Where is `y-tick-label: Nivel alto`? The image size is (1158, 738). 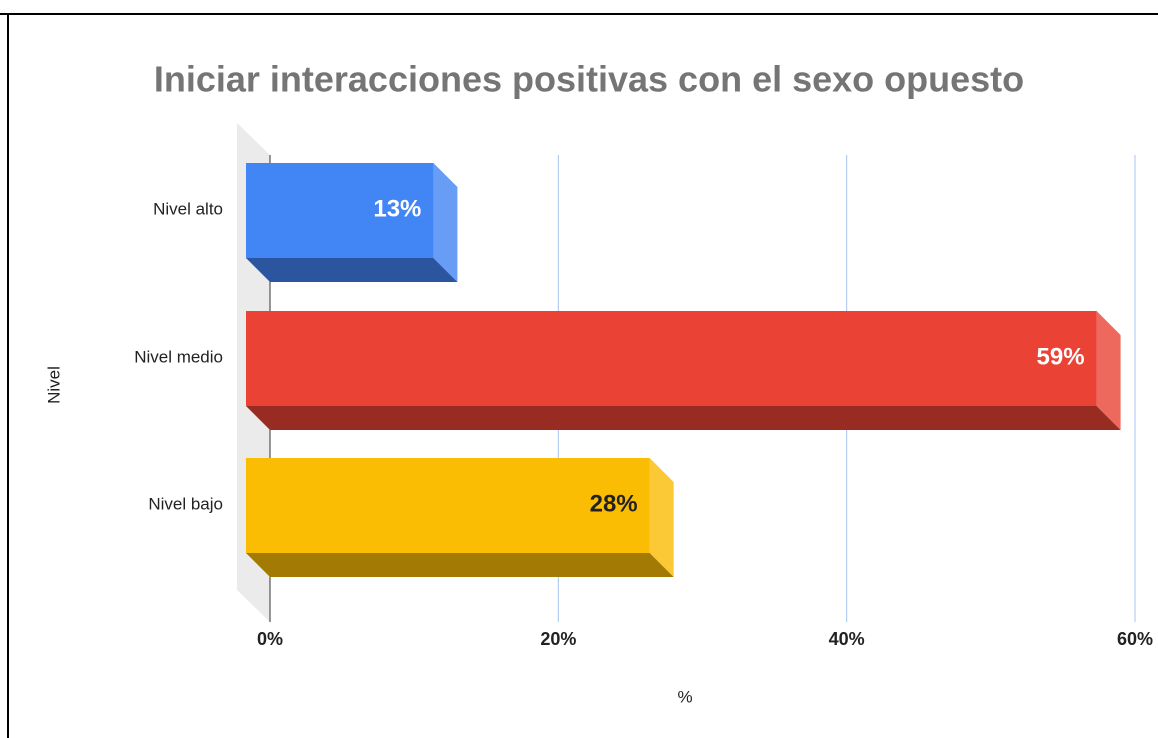
y-tick-label: Nivel alto is located at coordinates (188, 208).